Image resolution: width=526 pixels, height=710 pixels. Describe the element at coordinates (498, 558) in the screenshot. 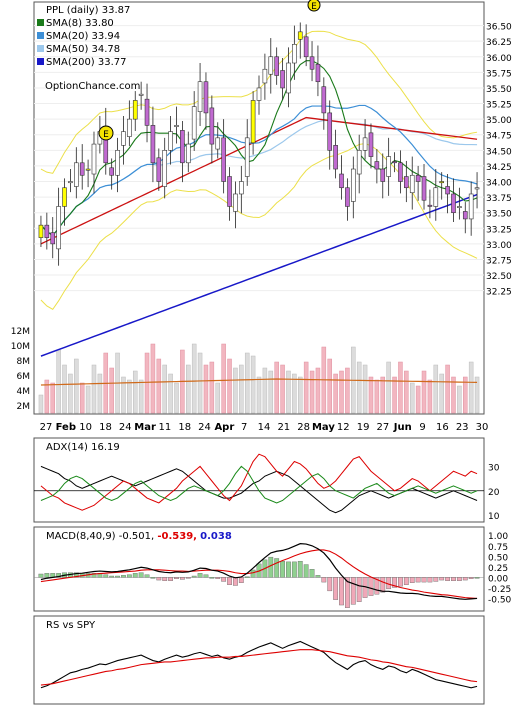

I see `macd-tick-label: 0.50` at that location.